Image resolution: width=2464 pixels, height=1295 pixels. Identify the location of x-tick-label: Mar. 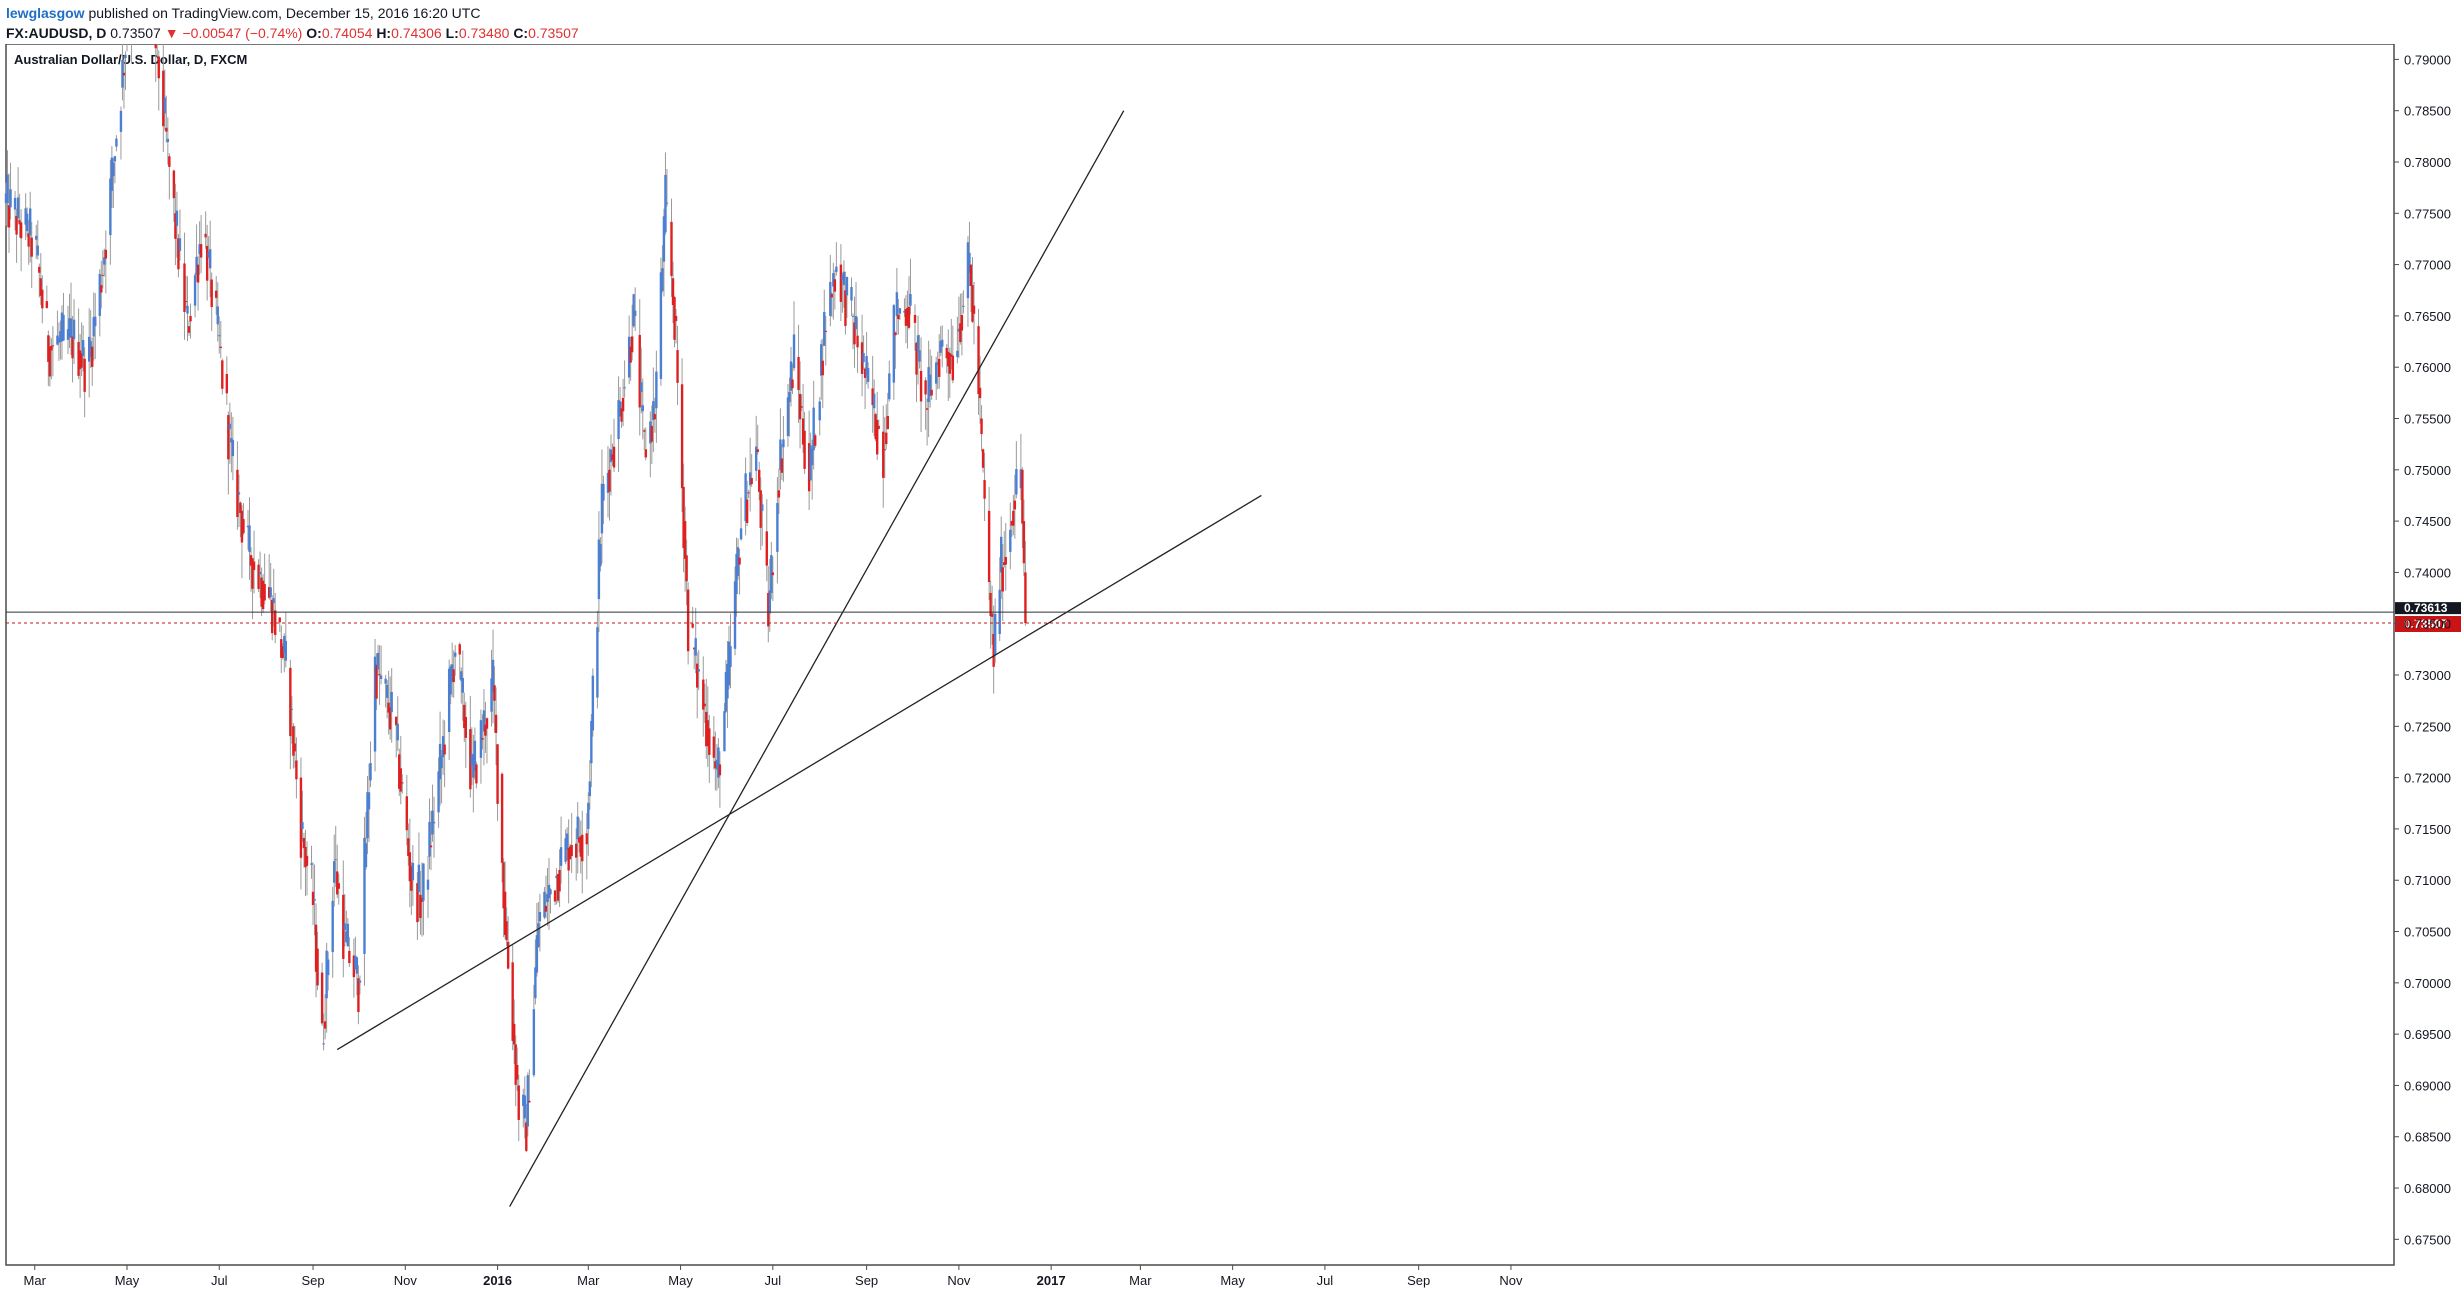
(35, 1280).